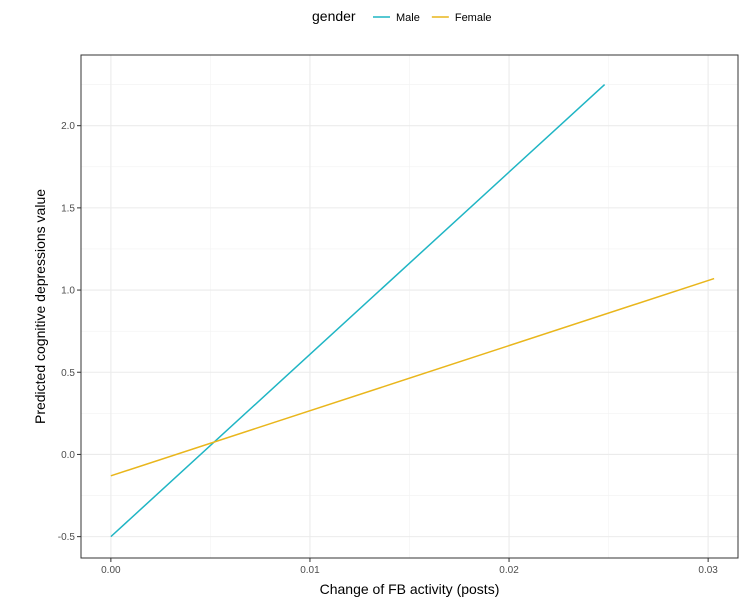  Describe the element at coordinates (68, 291) in the screenshot. I see `y-tick-label: 1.0` at that location.